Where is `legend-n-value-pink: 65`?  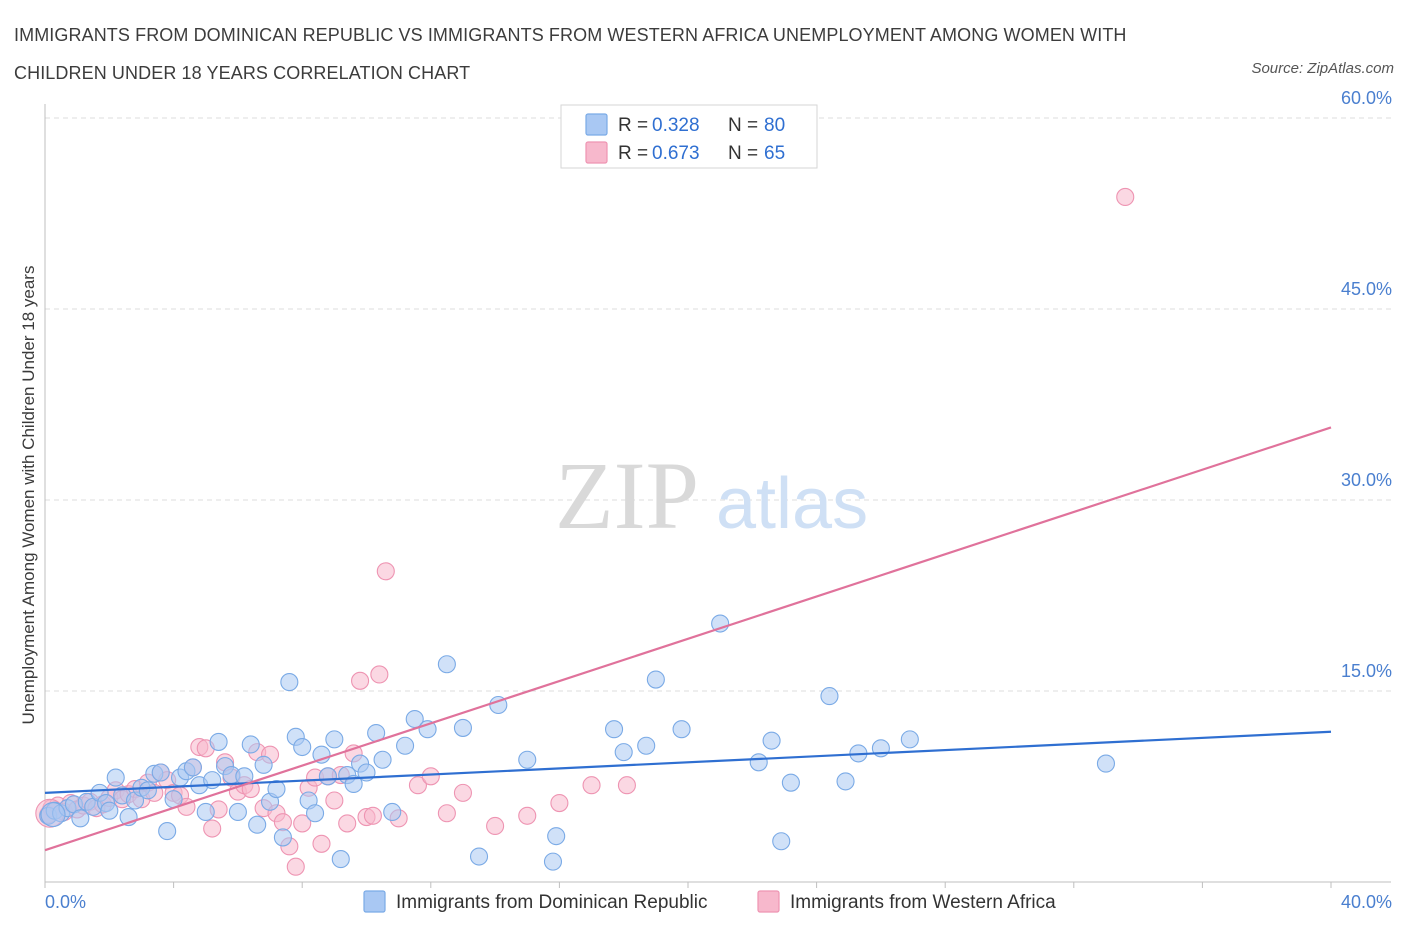 legend-n-value-pink: 65 is located at coordinates (774, 153).